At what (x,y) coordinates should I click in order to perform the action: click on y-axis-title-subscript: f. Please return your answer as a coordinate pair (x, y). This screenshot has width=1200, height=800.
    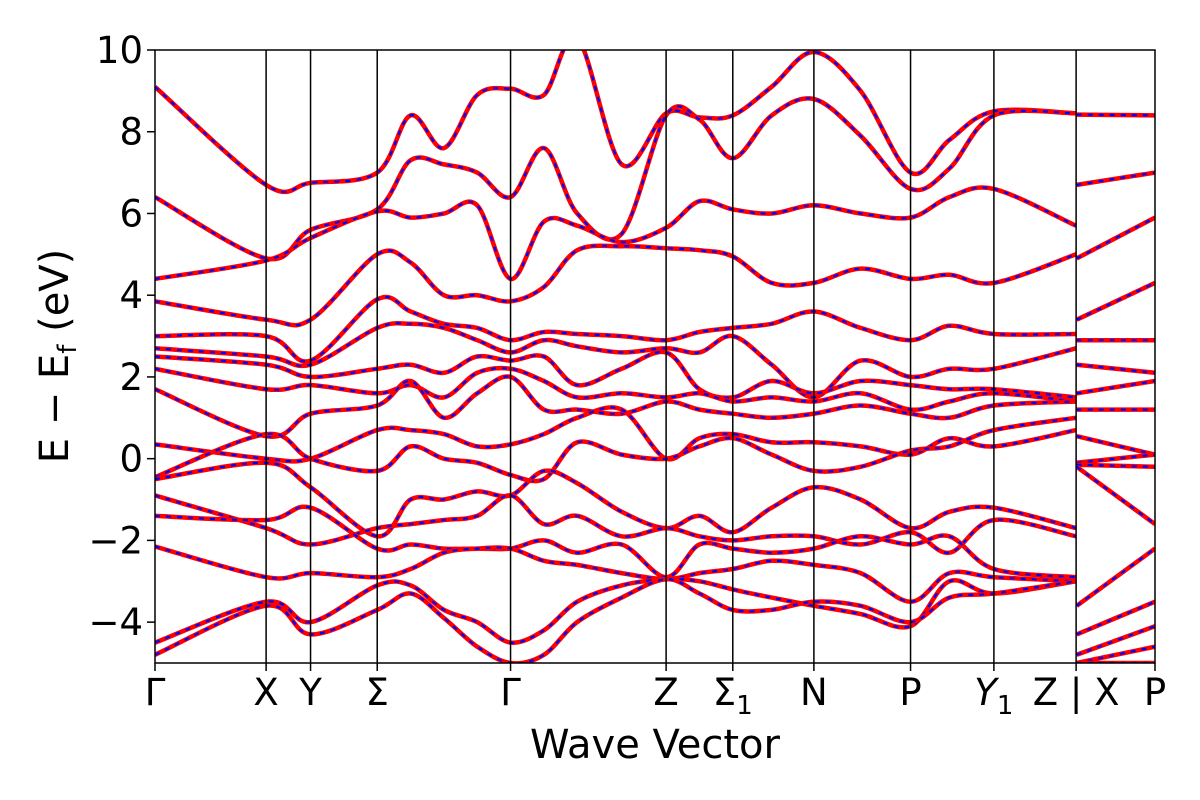
    Looking at the image, I should click on (68, 349).